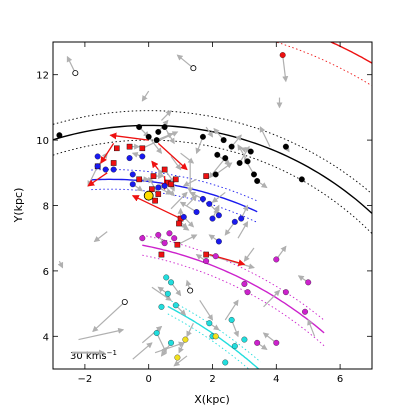 The width and height of the screenshot is (415, 415). I want to click on arm-local-edge, so click(174, 205).